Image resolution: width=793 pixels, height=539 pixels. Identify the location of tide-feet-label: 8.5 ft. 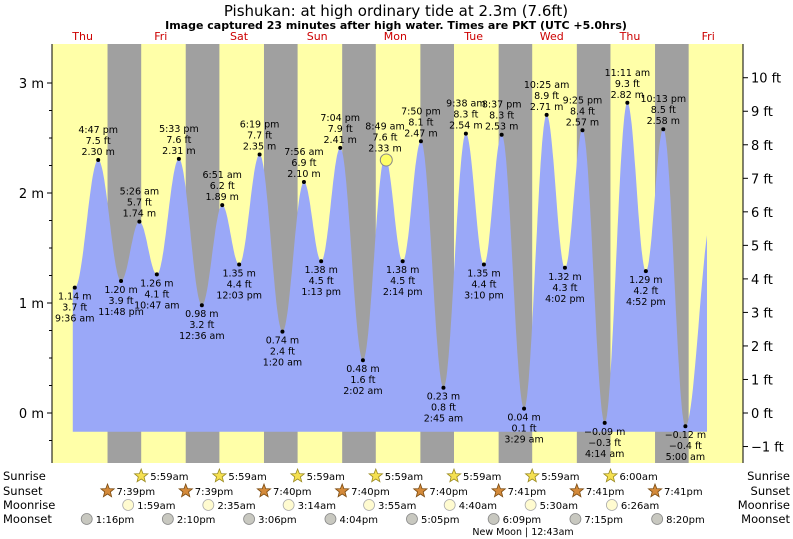
(663, 110).